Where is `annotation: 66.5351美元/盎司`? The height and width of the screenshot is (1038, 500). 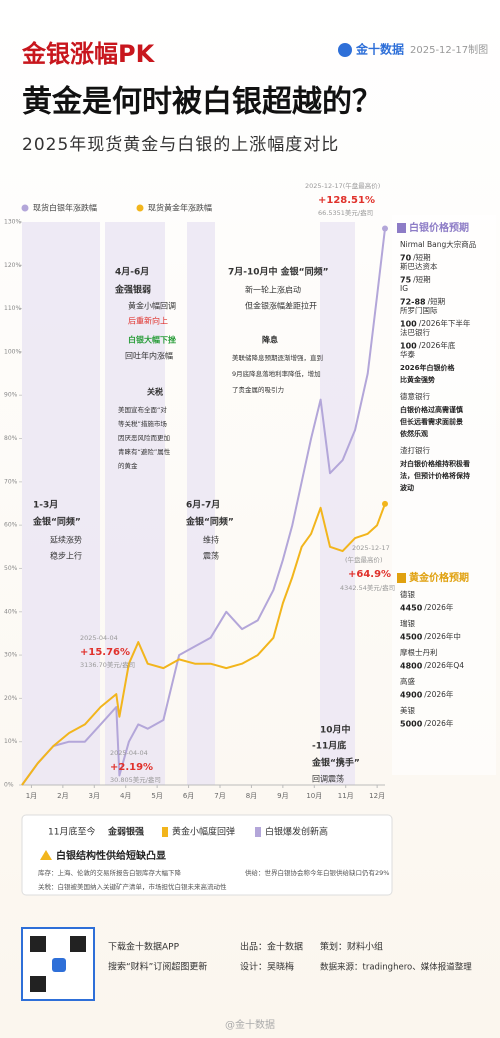
annotation: 66.5351美元/盎司 is located at coordinates (345, 212).